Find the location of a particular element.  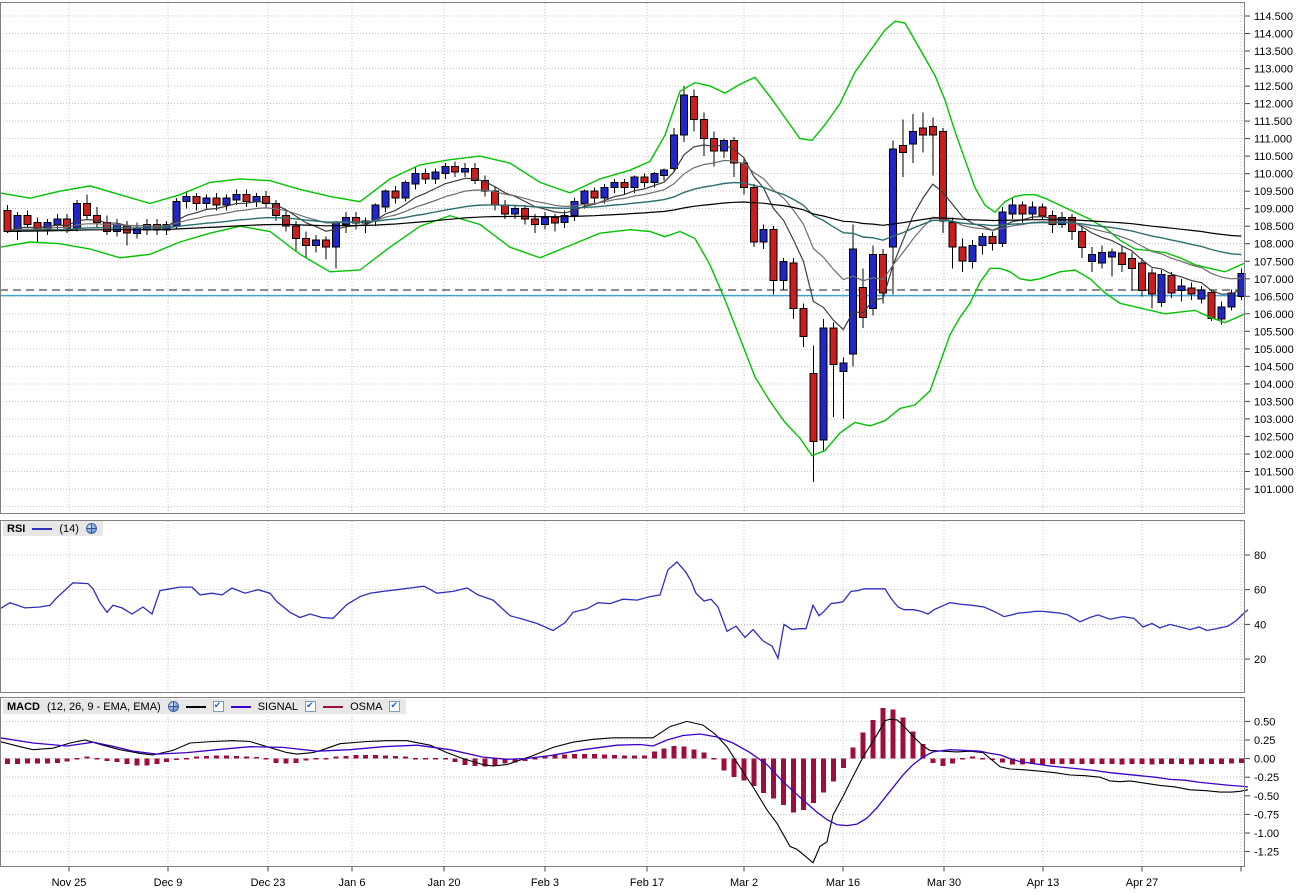

svg-text: Mar 2 is located at coordinates (744, 883).